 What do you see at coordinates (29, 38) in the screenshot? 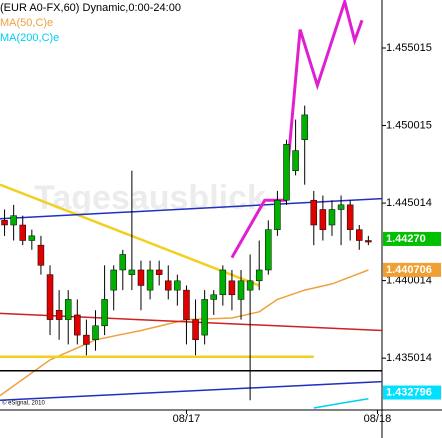
I see `legend-entry: MA(200,C)e` at bounding box center [29, 38].